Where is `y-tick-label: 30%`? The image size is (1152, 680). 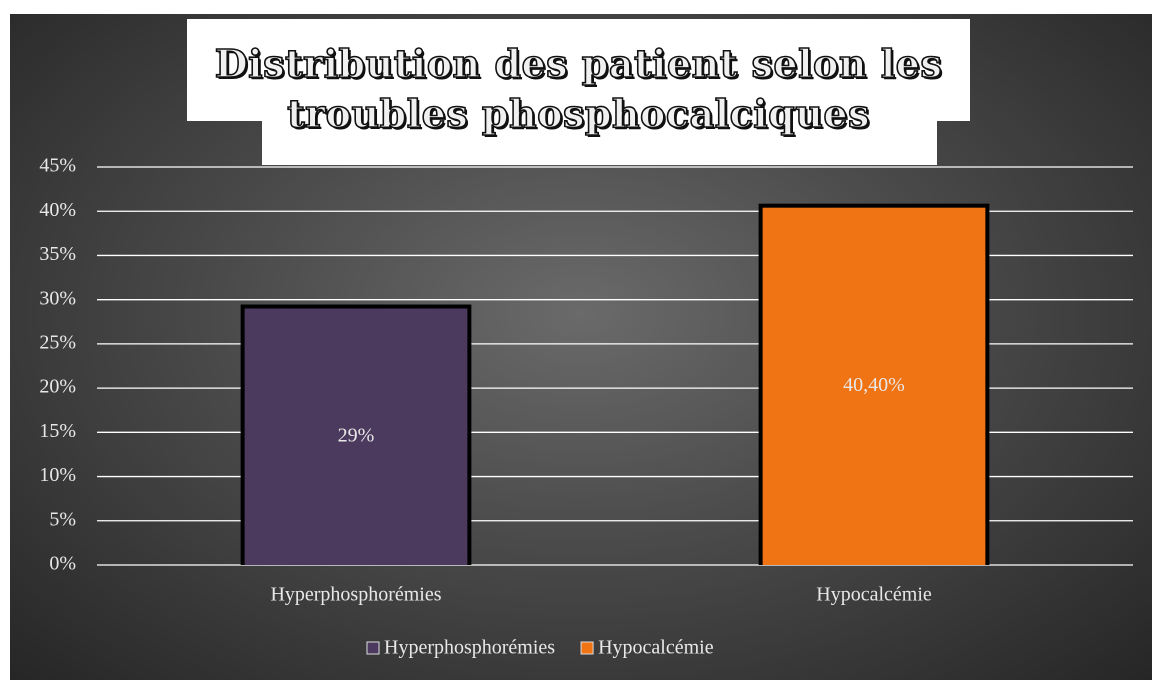 y-tick-label: 30% is located at coordinates (57, 298).